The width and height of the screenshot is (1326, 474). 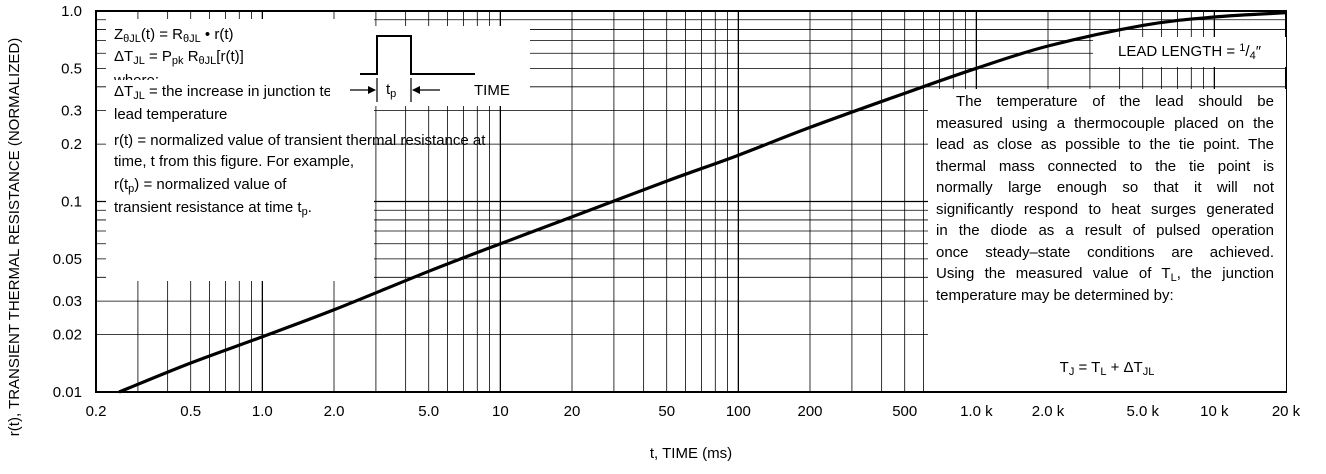 I want to click on x-tick-label: 2.0, so click(x=334, y=411).